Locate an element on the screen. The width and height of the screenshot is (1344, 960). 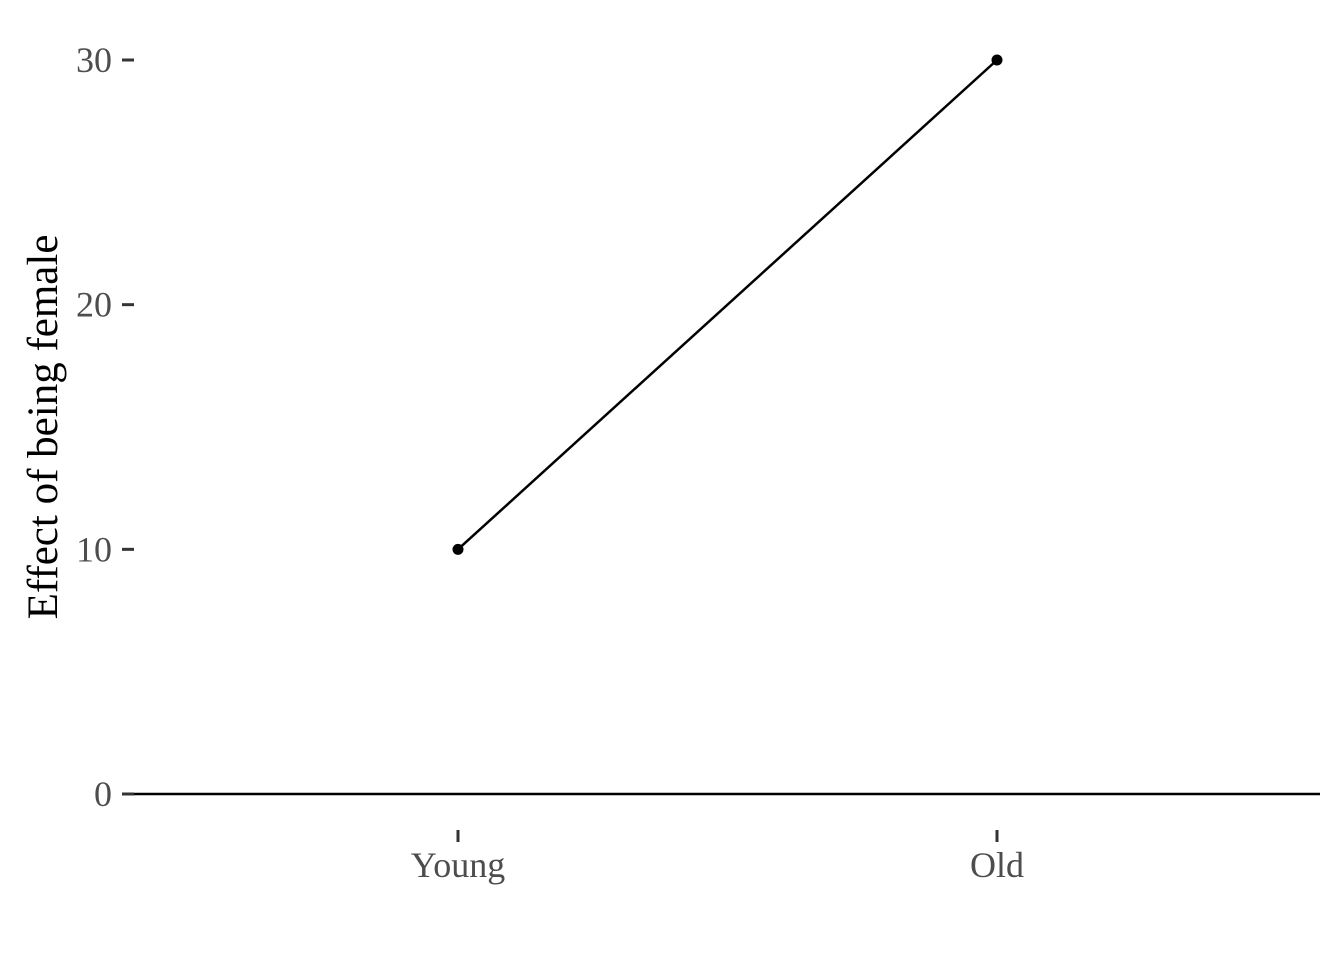
y-axis-ticks: 0 10 20 30 is located at coordinates (105, 427).